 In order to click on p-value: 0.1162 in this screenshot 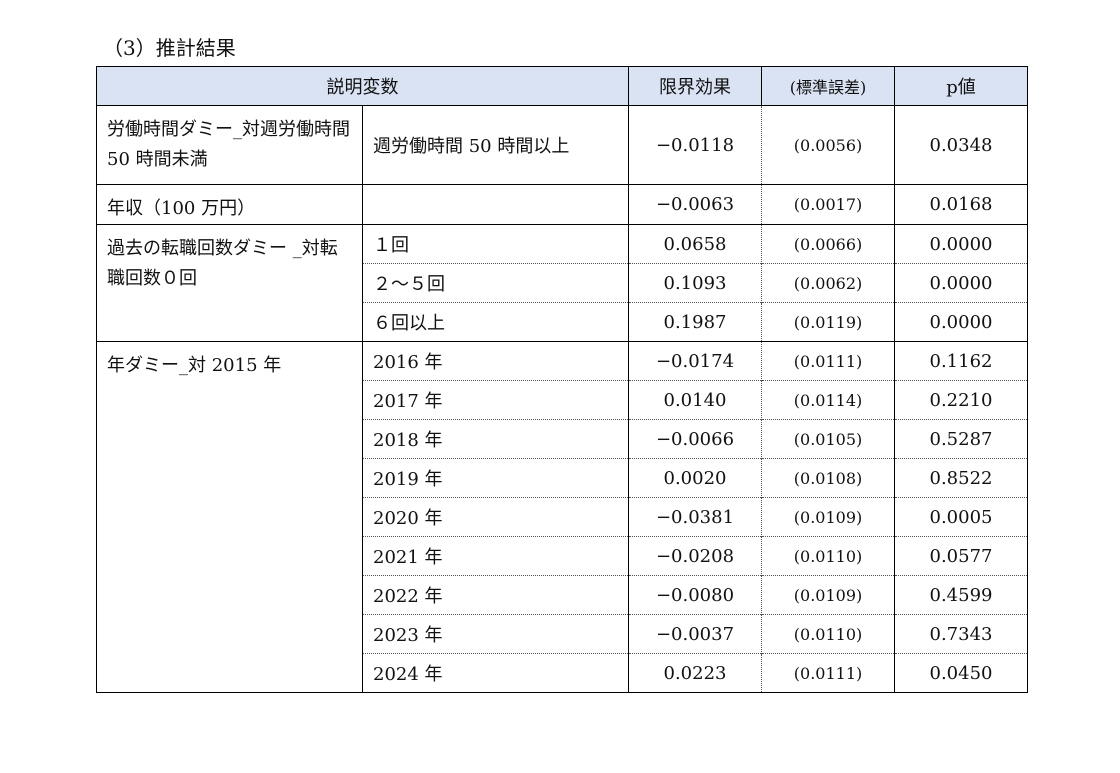, I will do `click(961, 361)`.